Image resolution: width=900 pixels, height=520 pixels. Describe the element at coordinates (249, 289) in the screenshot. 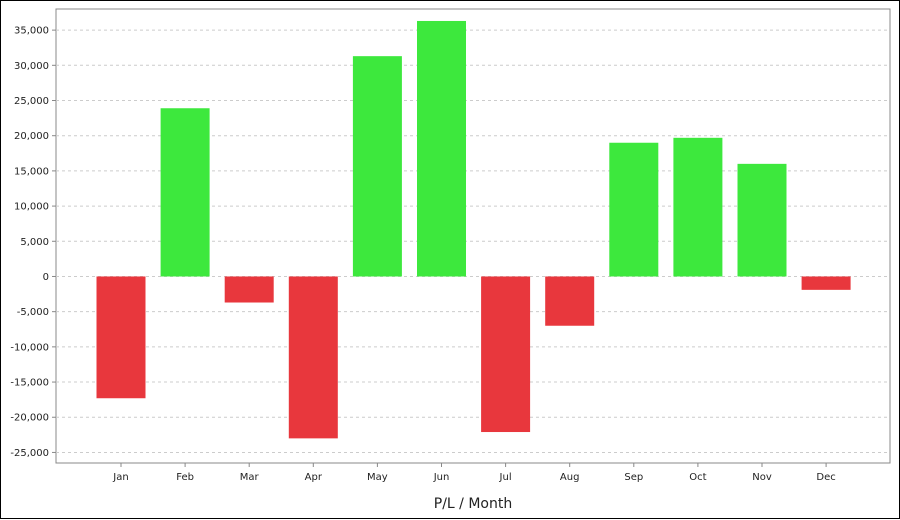

I see `bar-mar` at that location.